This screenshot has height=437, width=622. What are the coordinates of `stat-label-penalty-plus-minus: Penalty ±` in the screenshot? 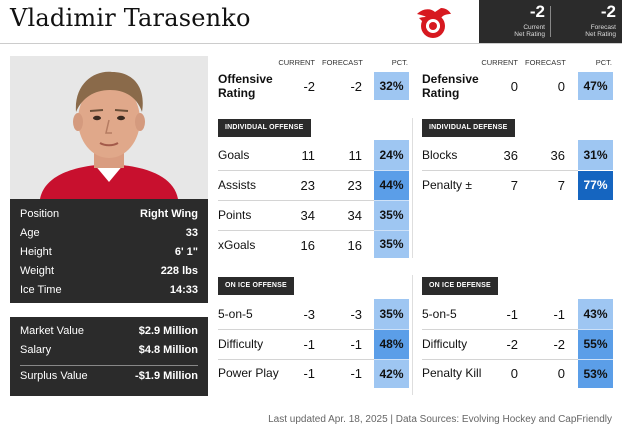 It's located at (447, 185).